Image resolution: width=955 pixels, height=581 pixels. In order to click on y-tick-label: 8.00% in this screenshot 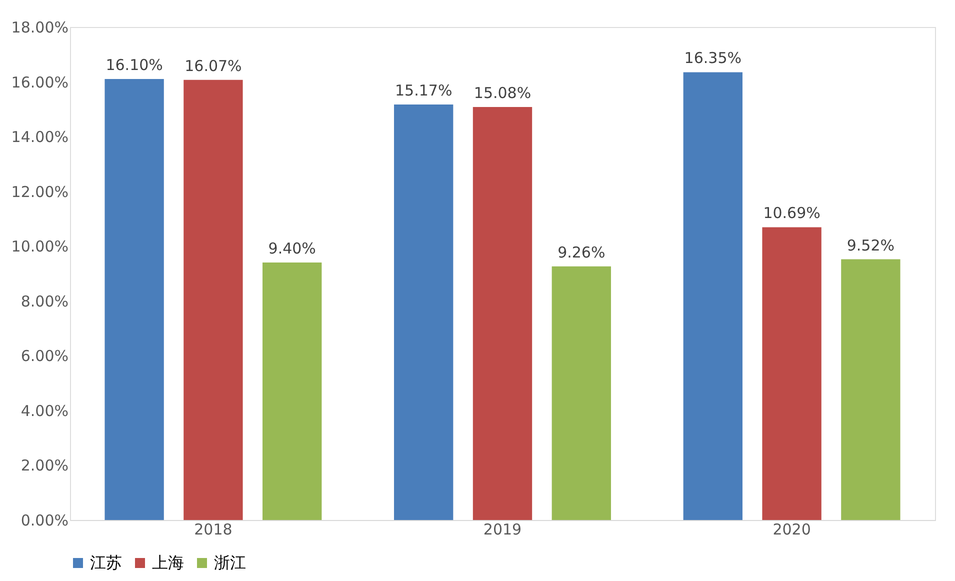, I will do `click(44, 301)`.